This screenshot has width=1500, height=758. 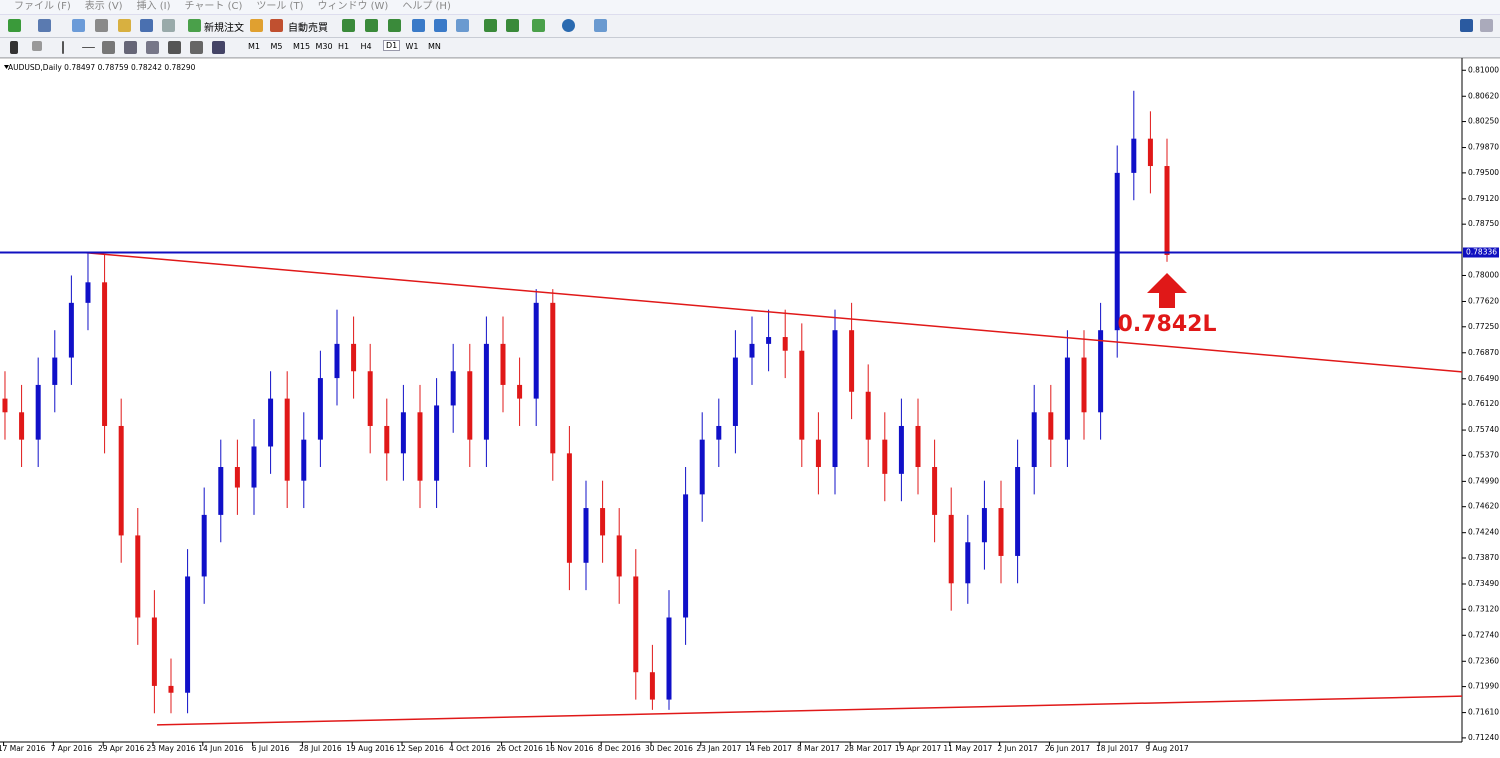 What do you see at coordinates (302, 46) in the screenshot?
I see `timeframe-button: M15` at bounding box center [302, 46].